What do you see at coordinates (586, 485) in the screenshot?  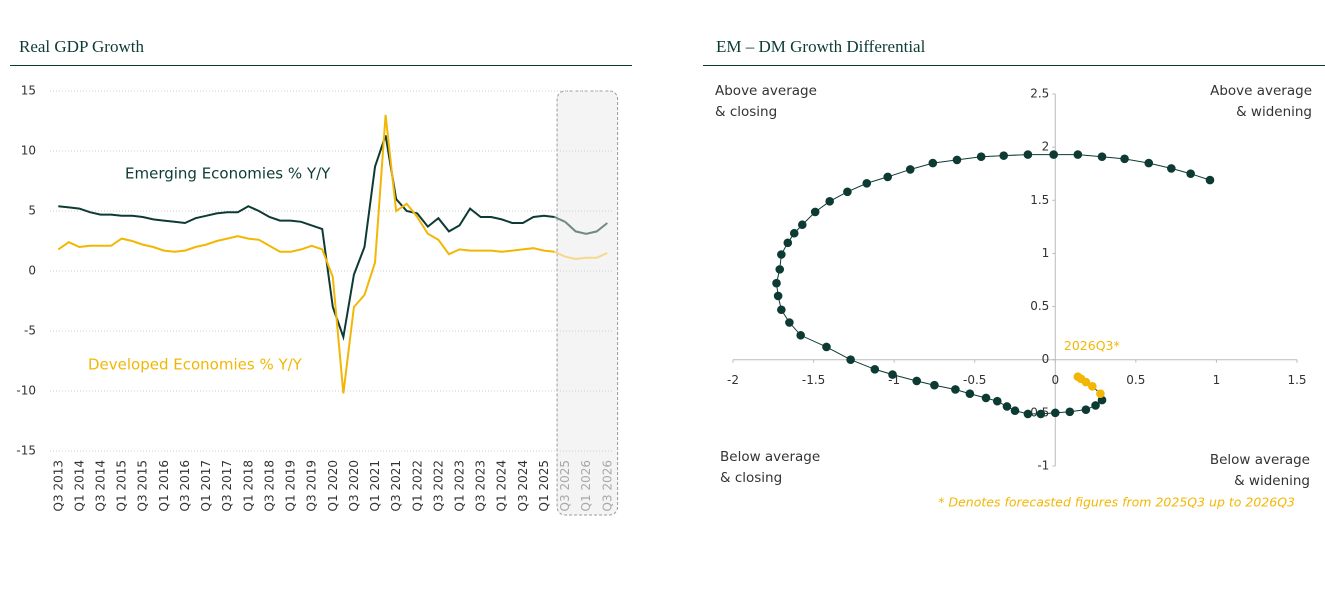 I see `x-tick-label: Q1 2026` at bounding box center [586, 485].